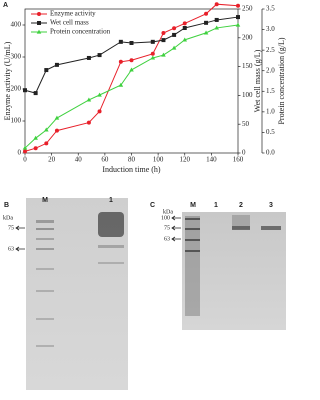 This screenshot has height=400, width=320. Describe the element at coordinates (73, 14) in the screenshot. I see `legend-label: Enzyme activity` at that location.